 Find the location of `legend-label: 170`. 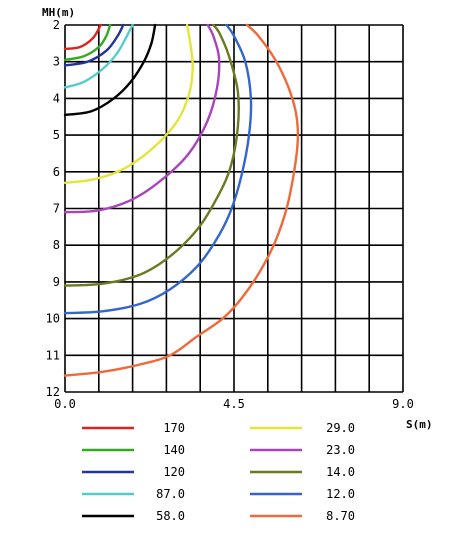

legend-label: 170 is located at coordinates (174, 428).